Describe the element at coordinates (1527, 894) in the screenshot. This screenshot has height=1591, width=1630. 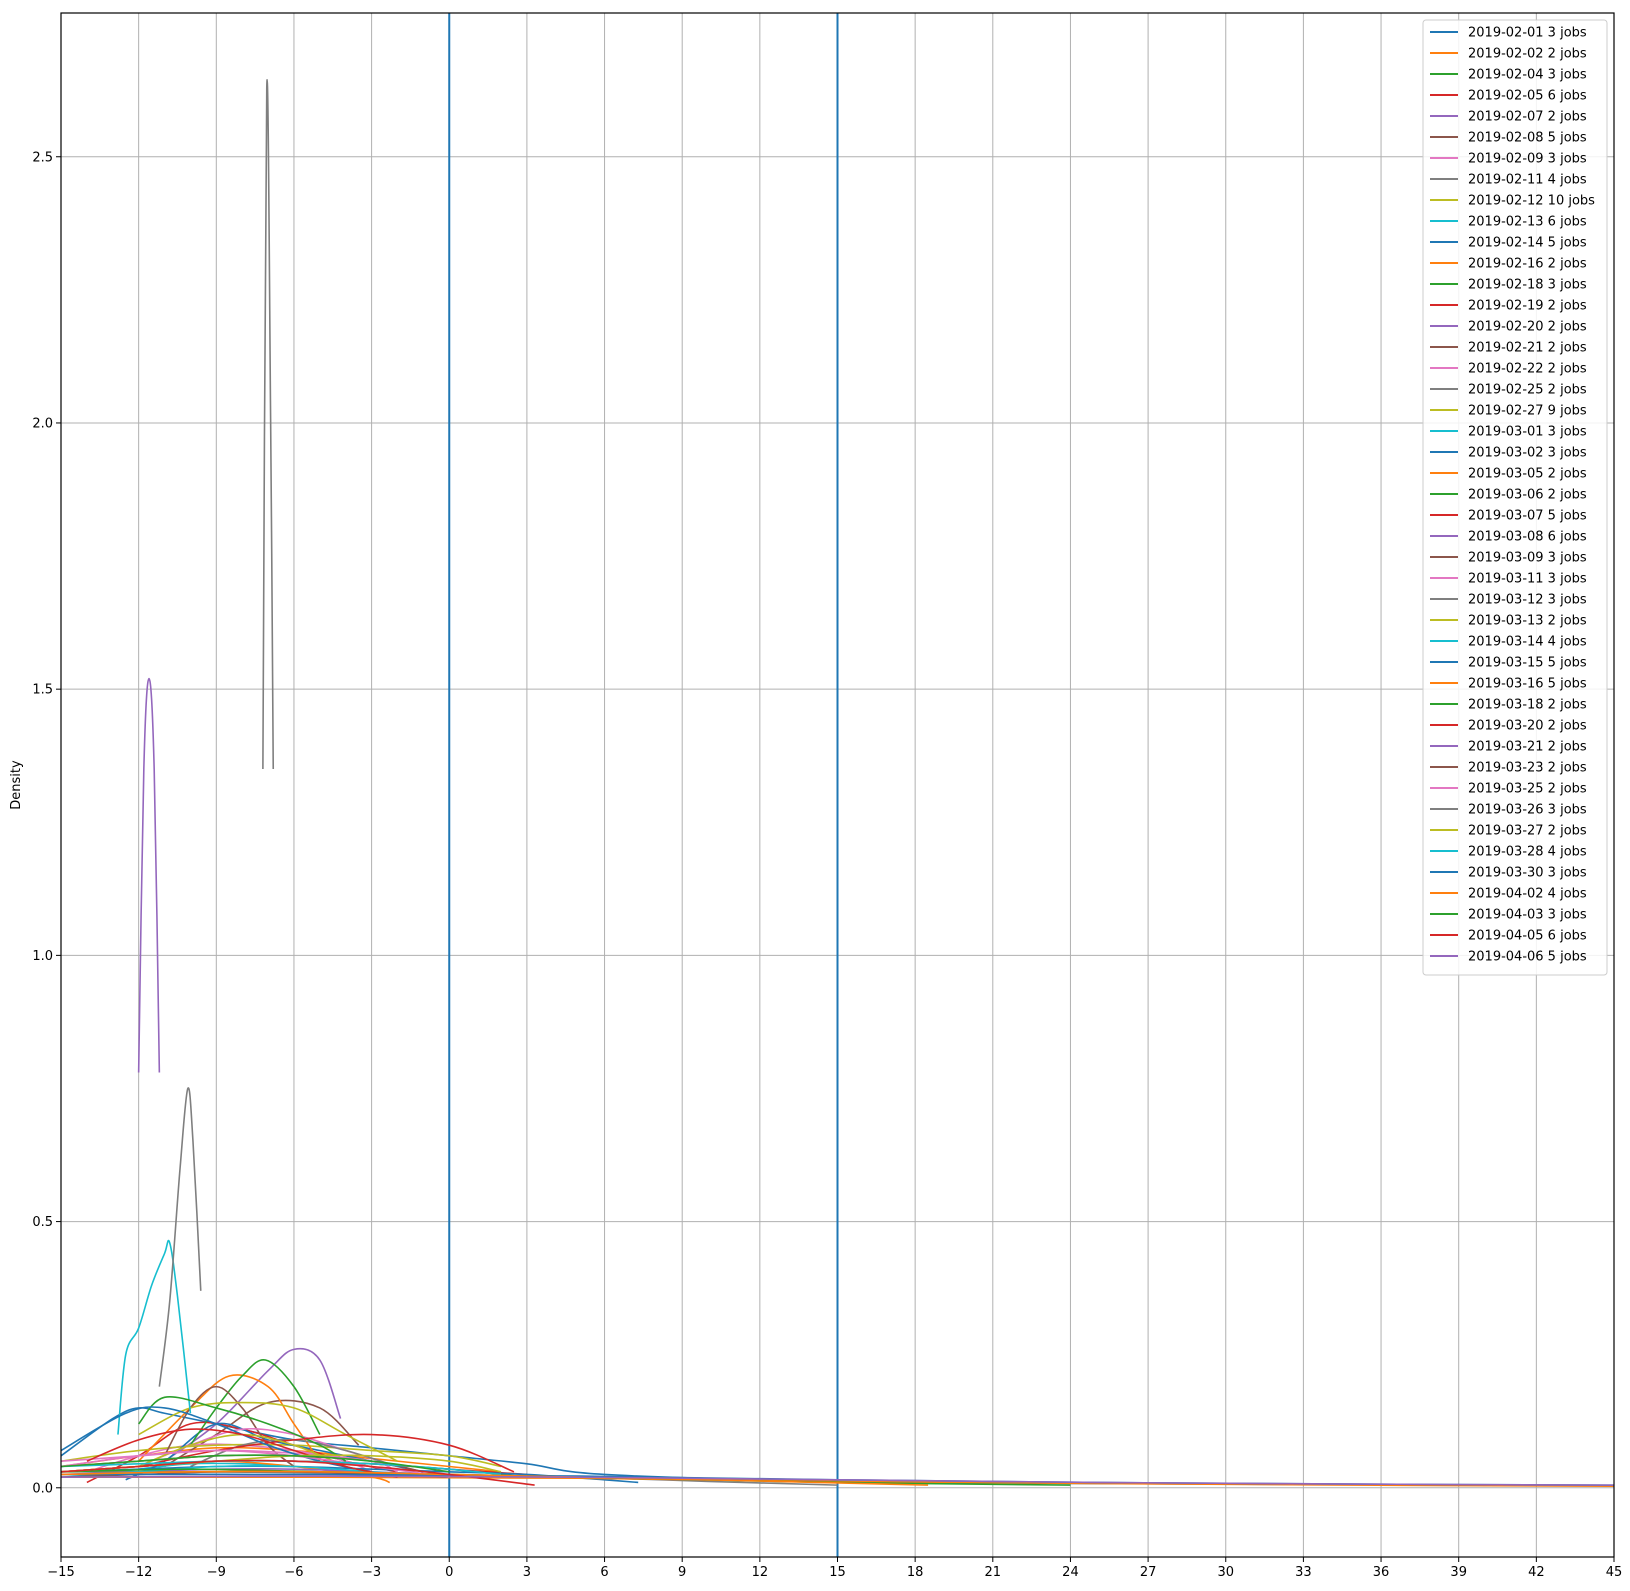
I see `legend-entry-label: 2019-04-02 4 jobs` at that location.